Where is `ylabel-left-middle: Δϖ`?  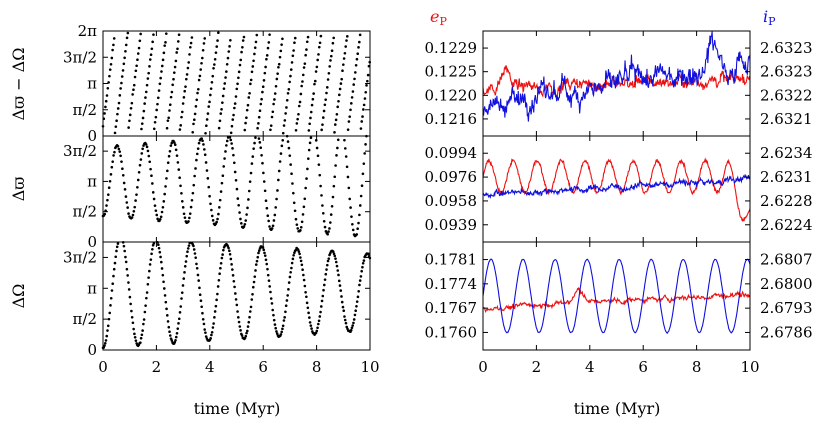 ylabel-left-middle: Δϖ is located at coordinates (18, 189).